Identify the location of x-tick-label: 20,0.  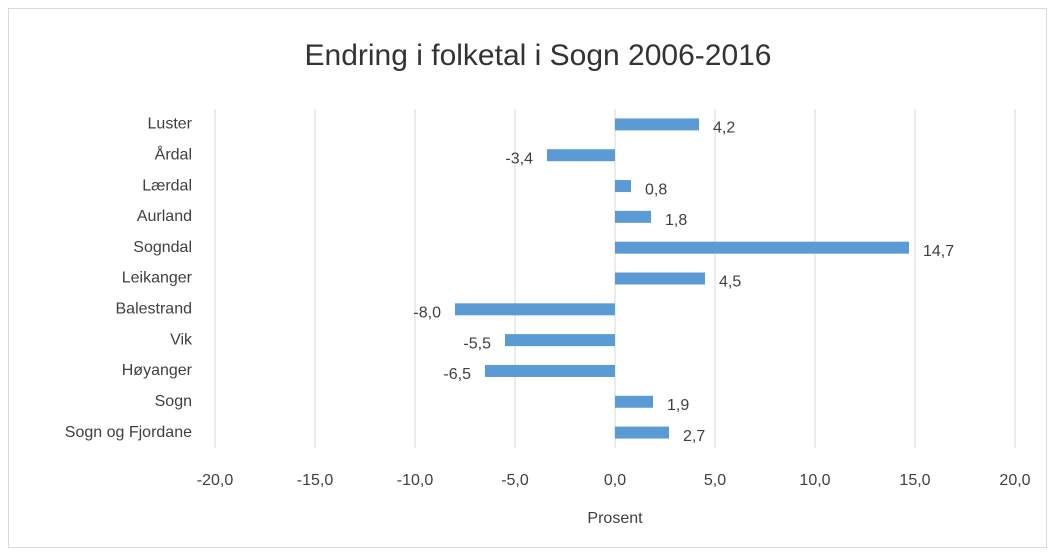
(1014, 480).